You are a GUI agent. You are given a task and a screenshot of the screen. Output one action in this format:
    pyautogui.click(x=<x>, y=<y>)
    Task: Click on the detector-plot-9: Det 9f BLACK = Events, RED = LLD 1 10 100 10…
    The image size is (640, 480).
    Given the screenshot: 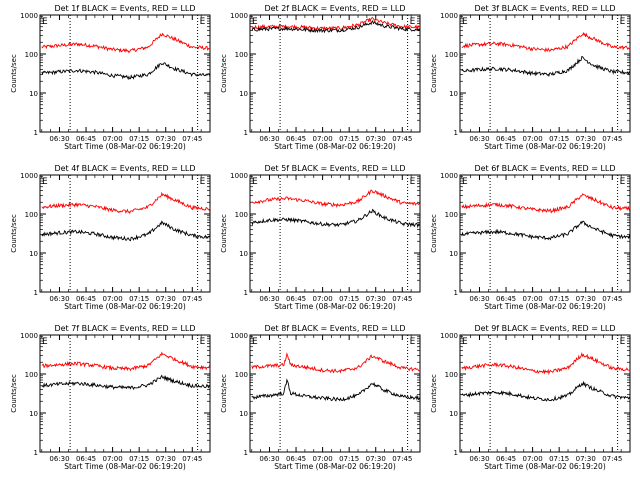 What is the action you would take?
    pyautogui.click(x=530, y=397)
    